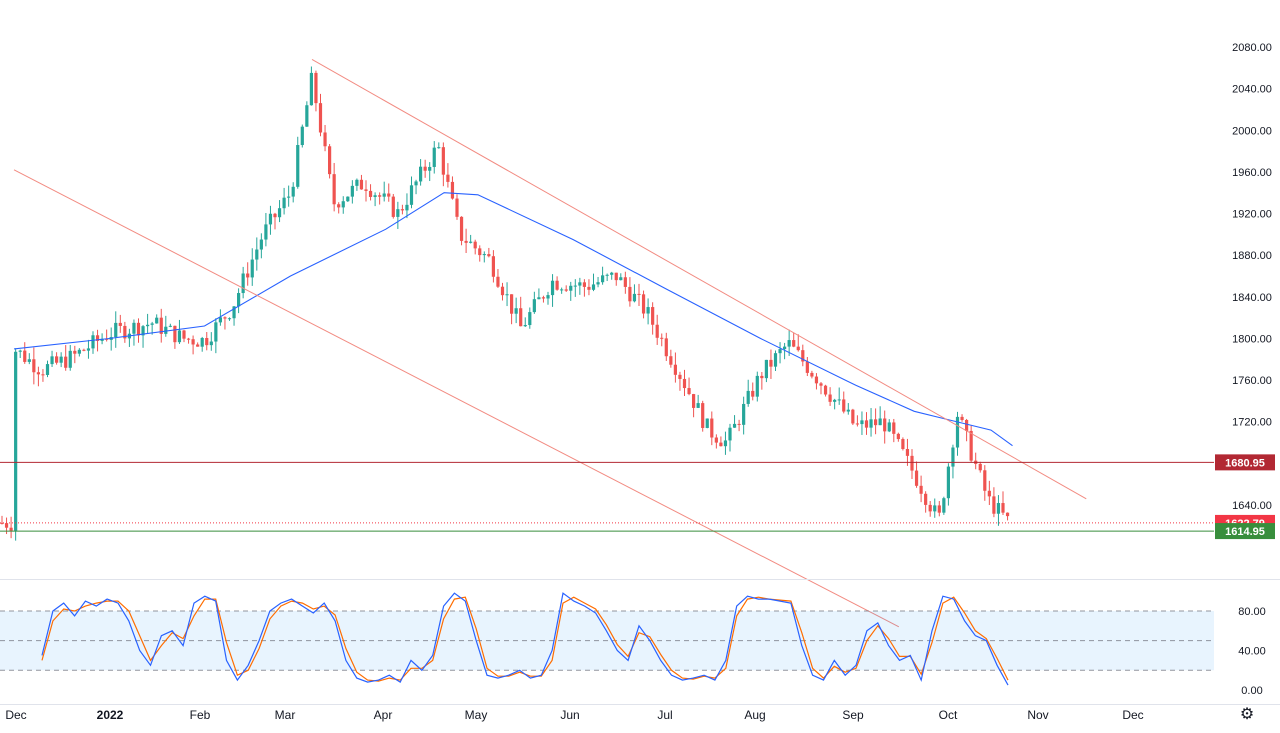 The height and width of the screenshot is (733, 1280). I want to click on time-axis-label: Dec, so click(15, 715).